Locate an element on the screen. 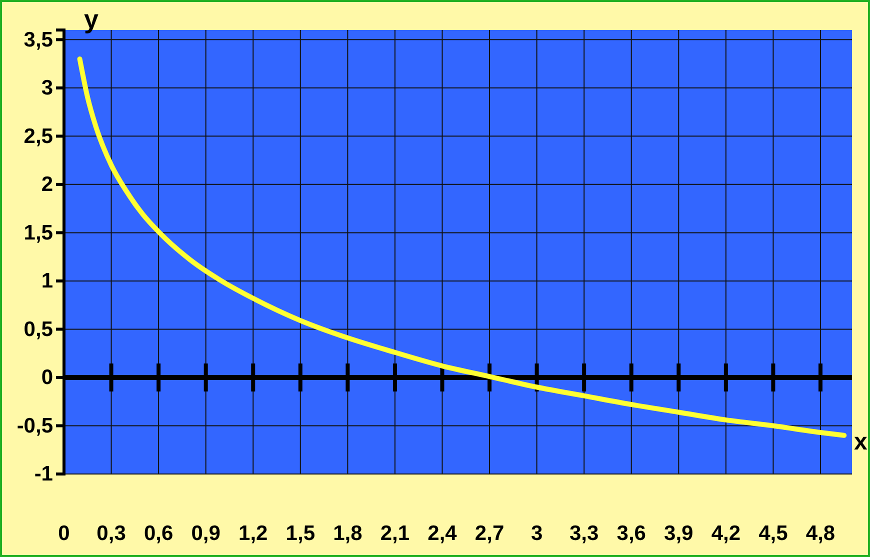 The height and width of the screenshot is (557, 870). x-tick-label: 0,9 is located at coordinates (205, 533).